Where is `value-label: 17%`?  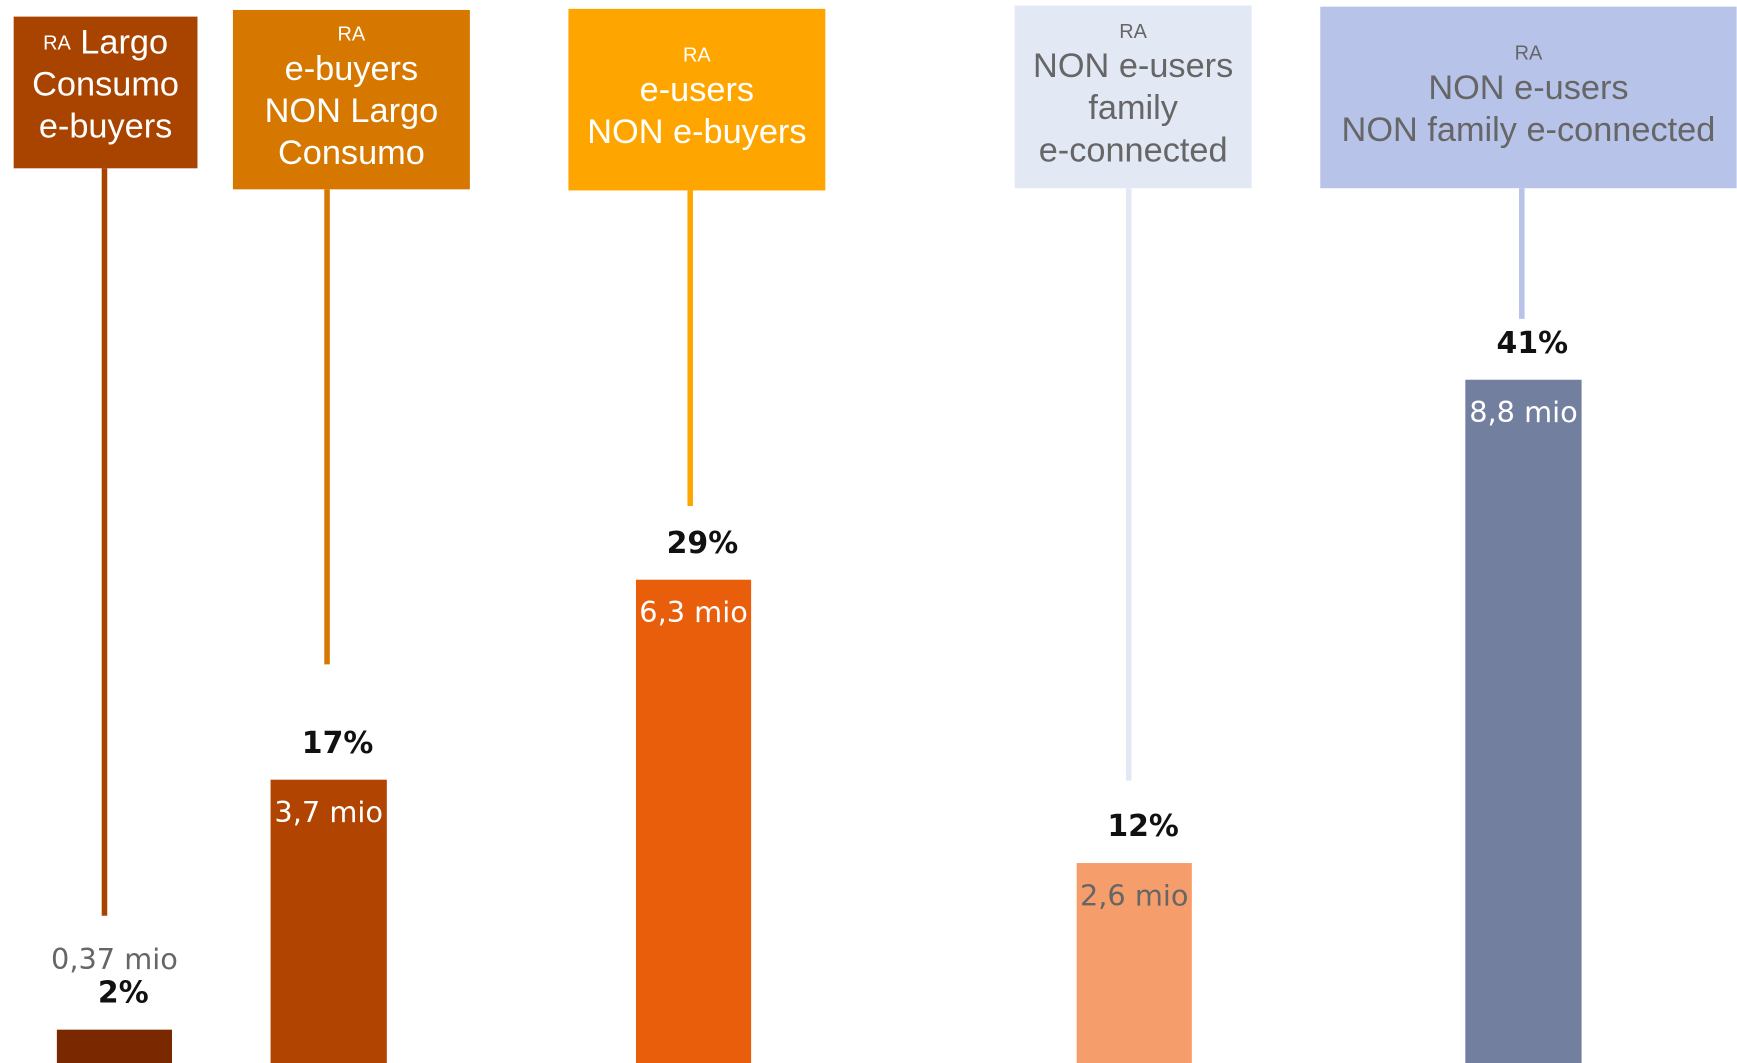
value-label: 17% is located at coordinates (338, 743).